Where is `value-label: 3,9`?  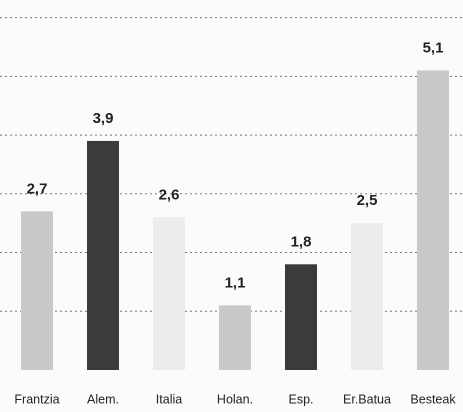 value-label: 3,9 is located at coordinates (103, 118).